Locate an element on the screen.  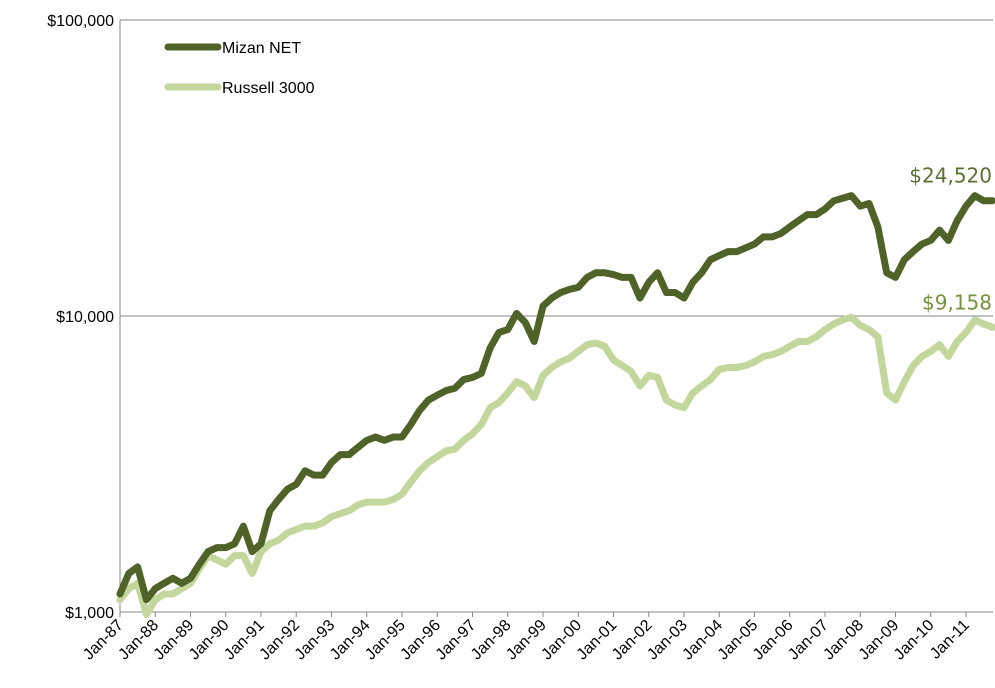
x-tick-label: Jan-11 is located at coordinates (950, 640).